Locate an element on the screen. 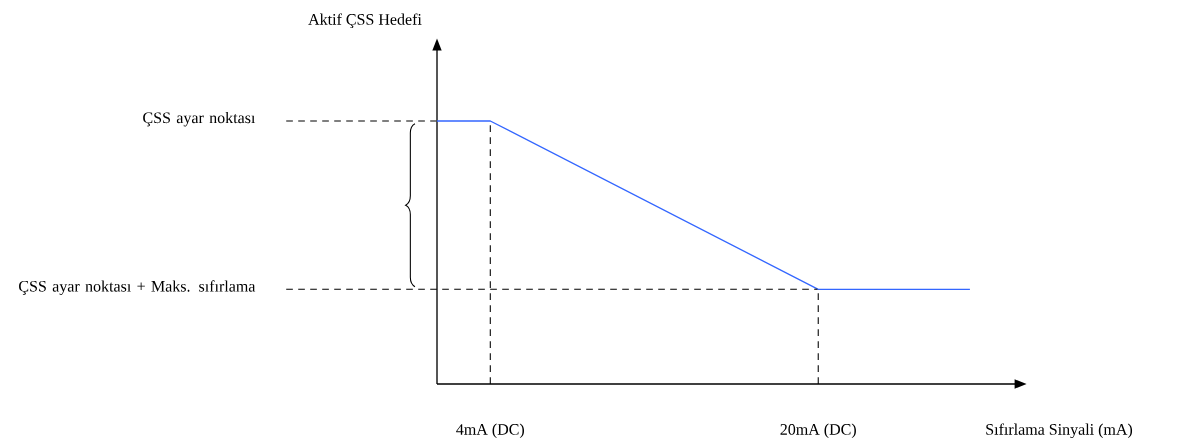  text: Aktif ÇSS Hedefi is located at coordinates (365, 21).